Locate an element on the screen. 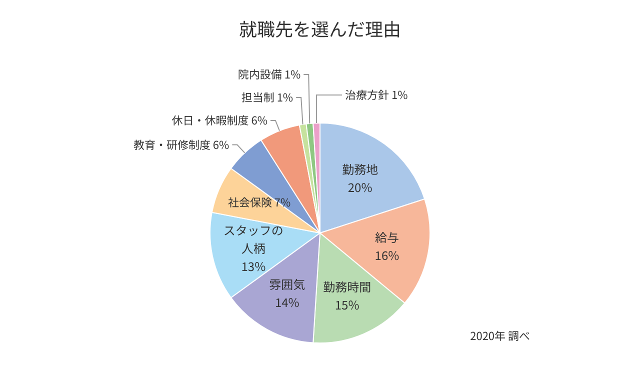 The height and width of the screenshot is (365, 640). slice-label: スタッフの人柄 is located at coordinates (253, 239).